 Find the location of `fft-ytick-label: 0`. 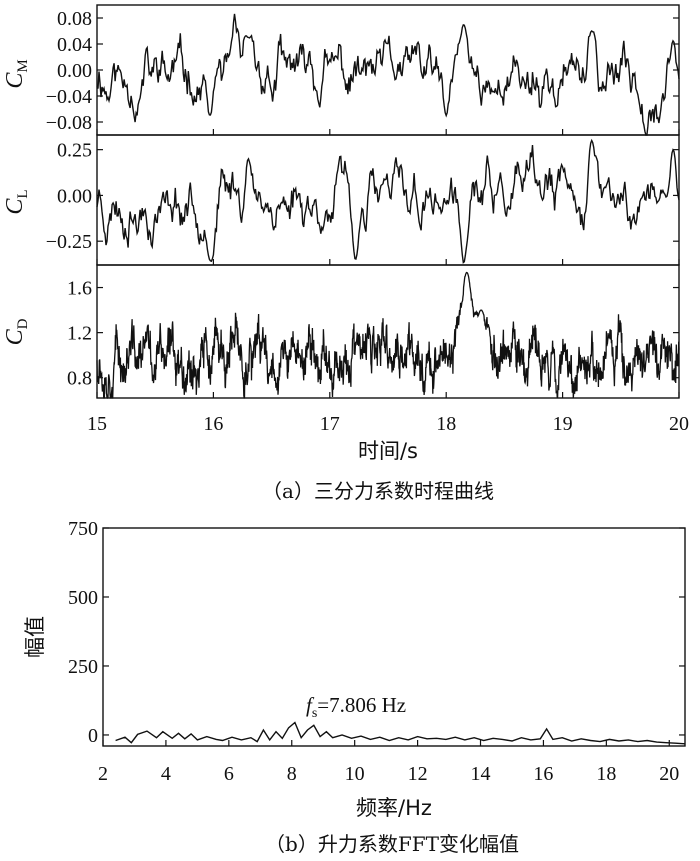

fft-ytick-label: 0 is located at coordinates (93, 736).